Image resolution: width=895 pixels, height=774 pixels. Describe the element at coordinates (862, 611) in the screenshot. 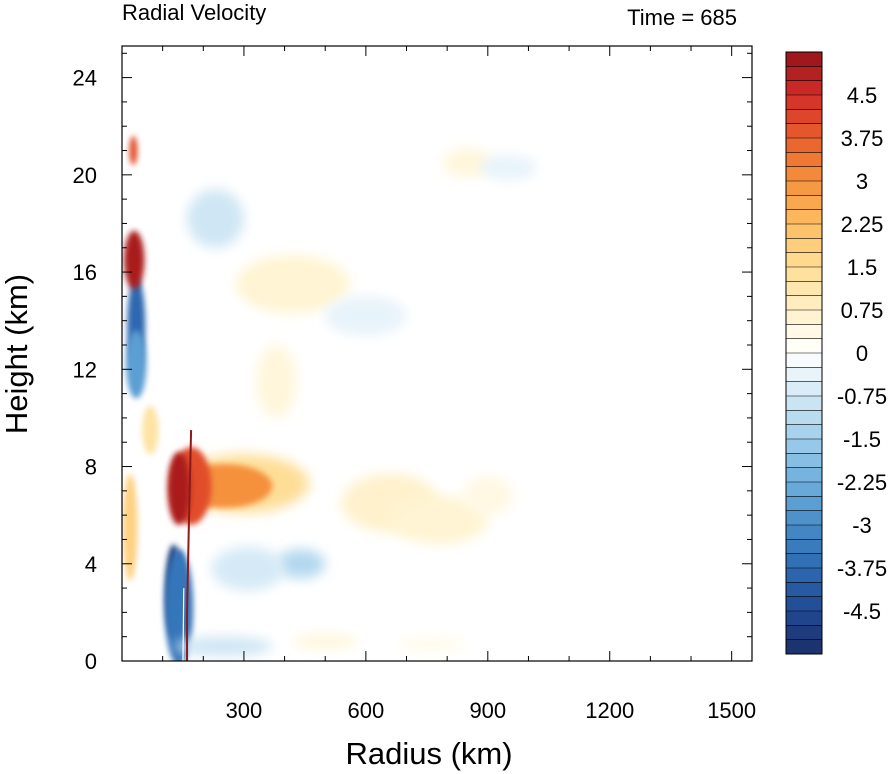

I see `colorbar-label: -4.5` at that location.